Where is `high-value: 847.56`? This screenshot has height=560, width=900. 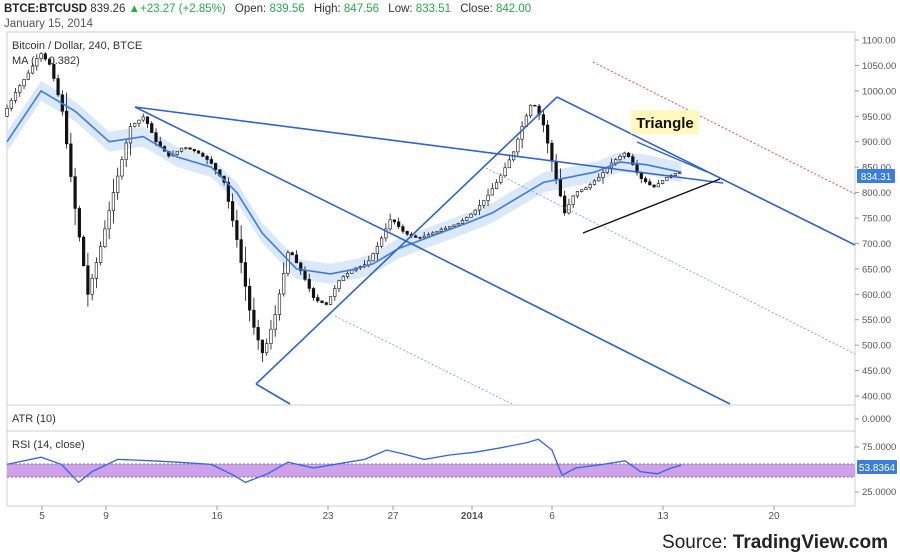 high-value: 847.56 is located at coordinates (361, 9).